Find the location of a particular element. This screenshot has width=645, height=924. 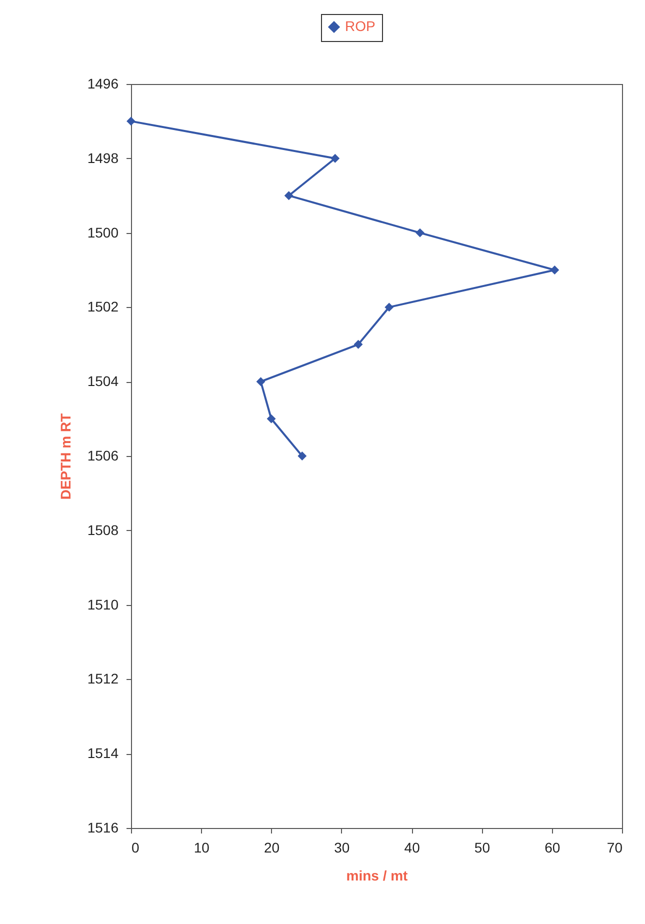

x-tick-label: 70 is located at coordinates (614, 848).